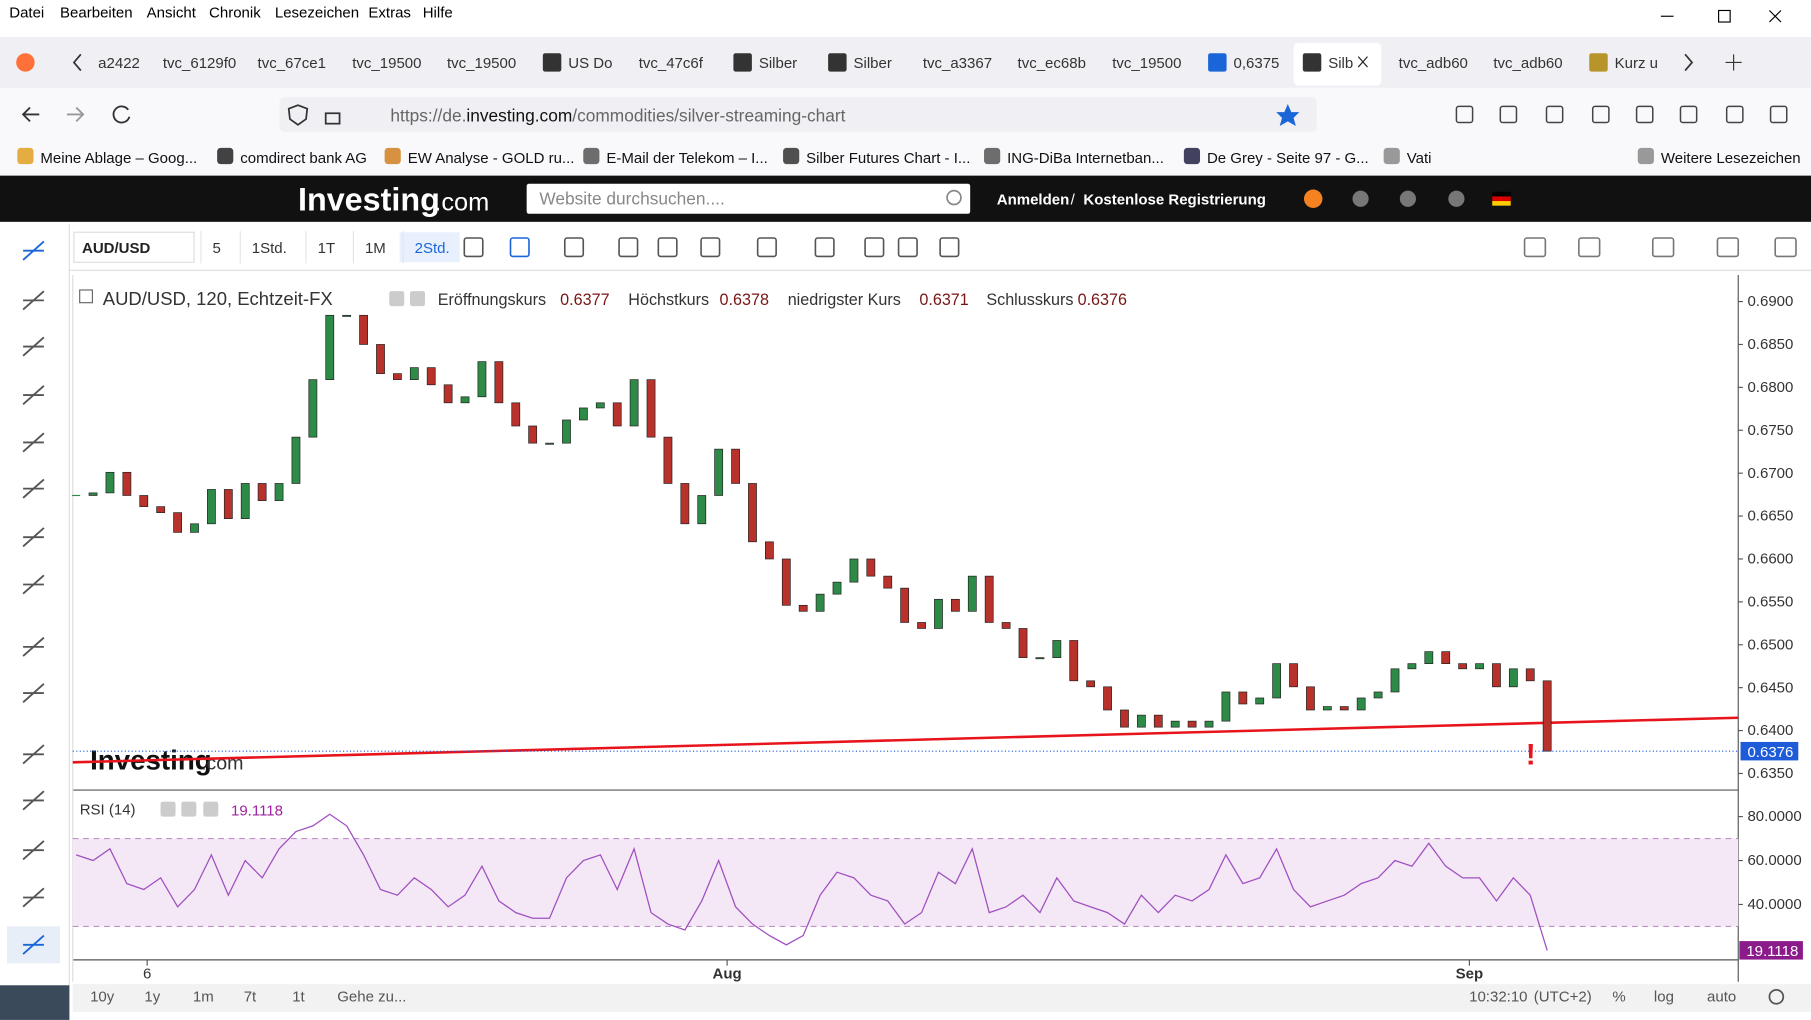 The width and height of the screenshot is (1811, 1020). Describe the element at coordinates (250, 996) in the screenshot. I see `range-button: 7t` at that location.